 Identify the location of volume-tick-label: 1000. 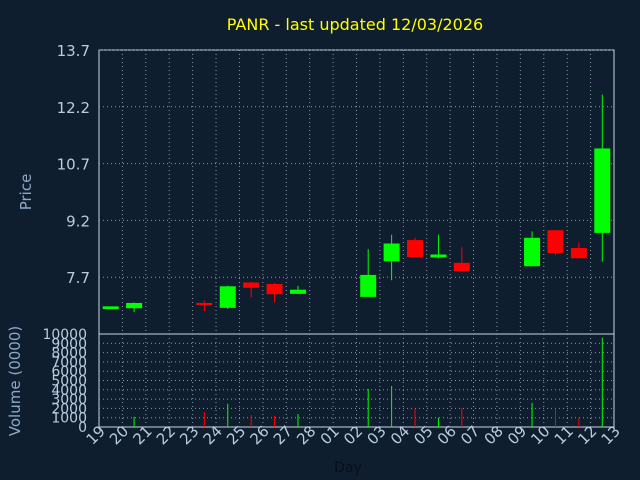
(69, 419).